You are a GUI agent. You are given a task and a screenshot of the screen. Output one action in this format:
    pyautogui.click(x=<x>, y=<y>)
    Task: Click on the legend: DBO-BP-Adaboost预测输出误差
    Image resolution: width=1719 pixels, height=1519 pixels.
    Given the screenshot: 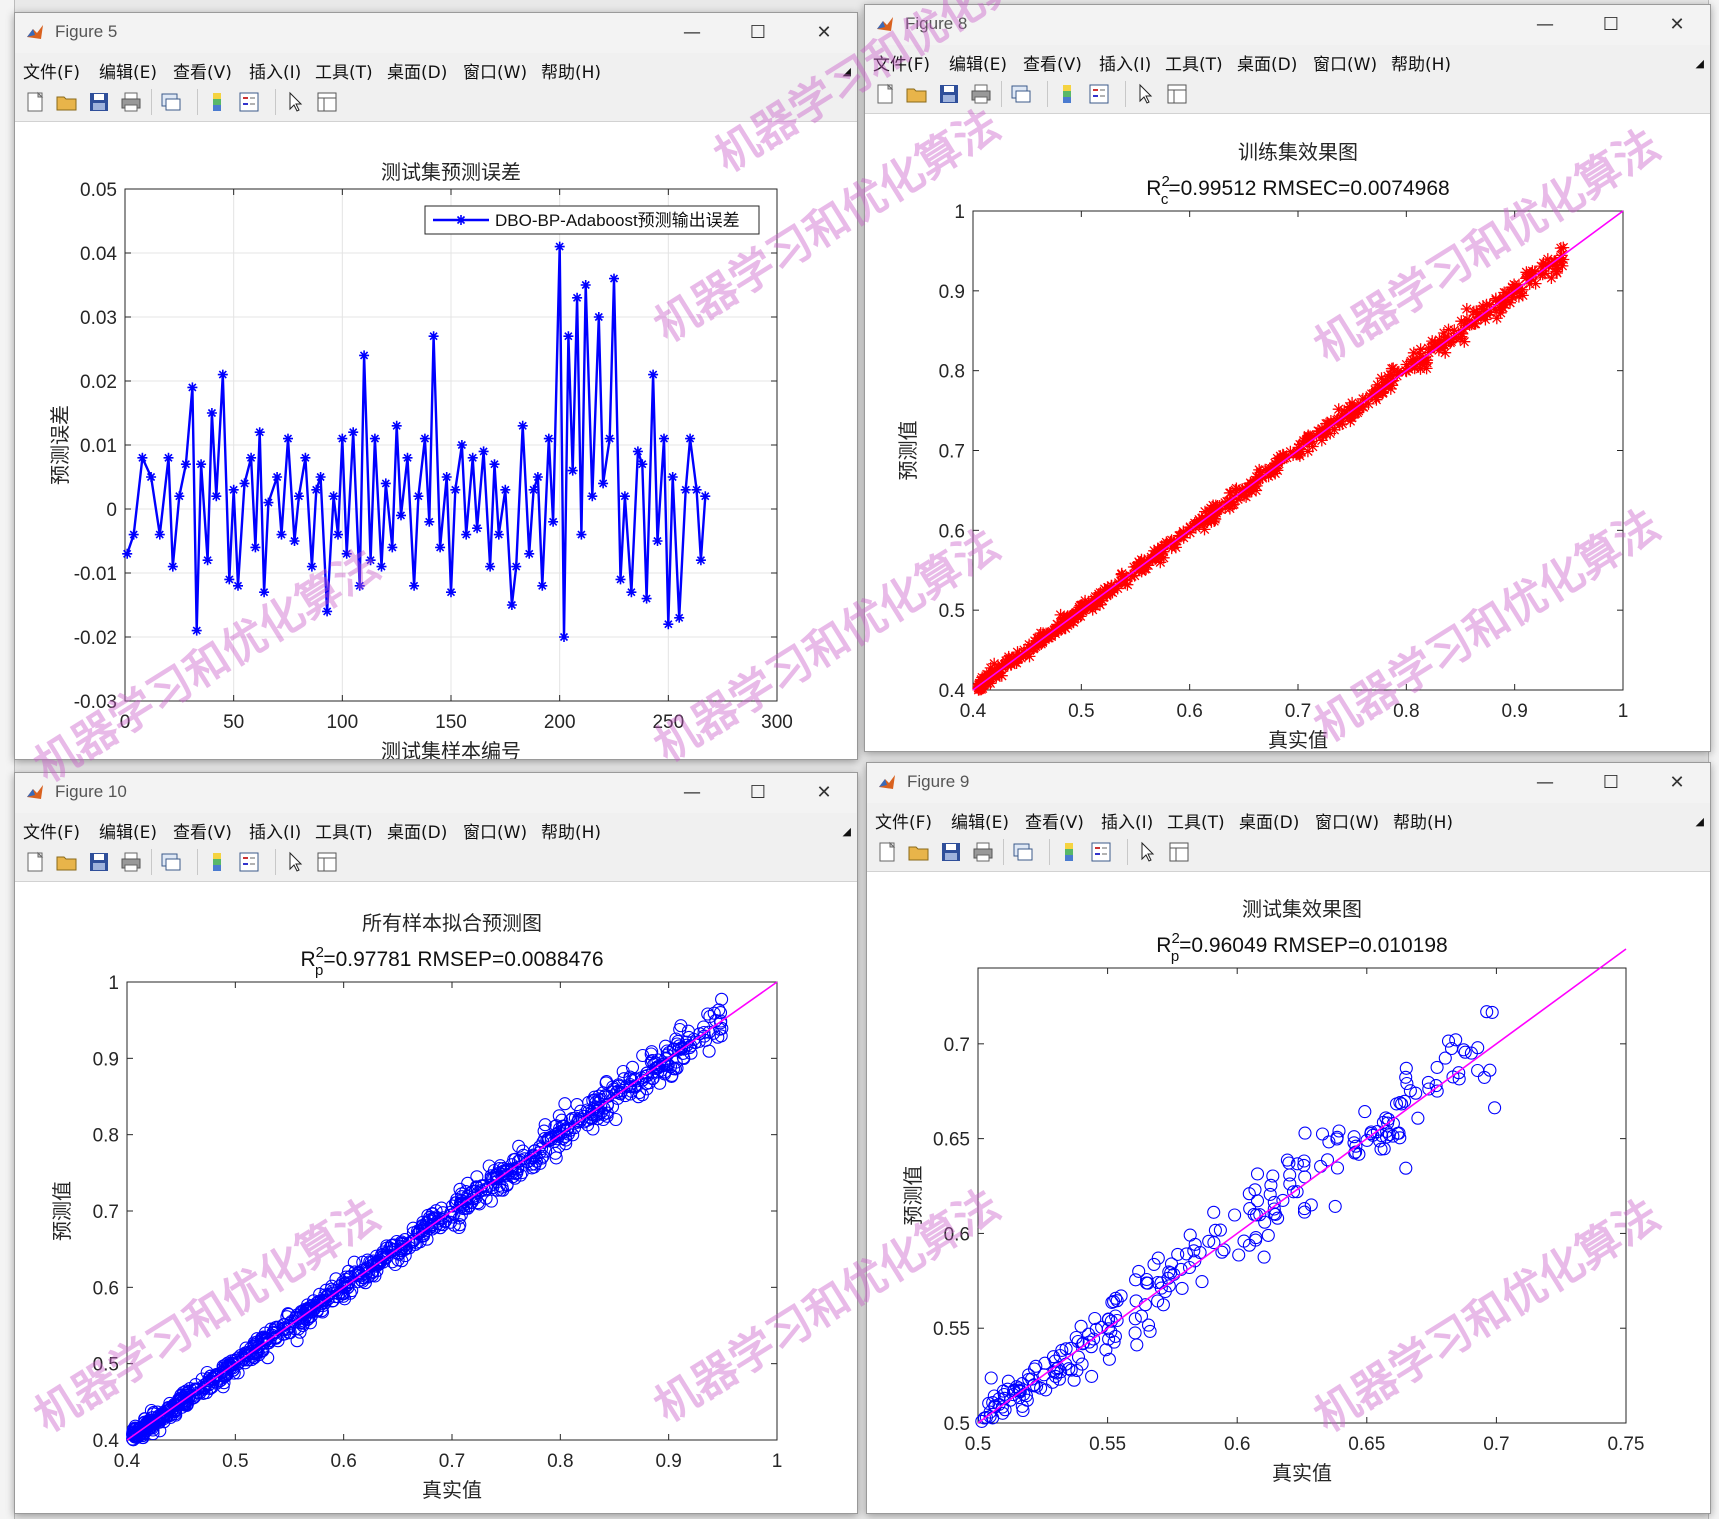 What is the action you would take?
    pyautogui.click(x=592, y=220)
    